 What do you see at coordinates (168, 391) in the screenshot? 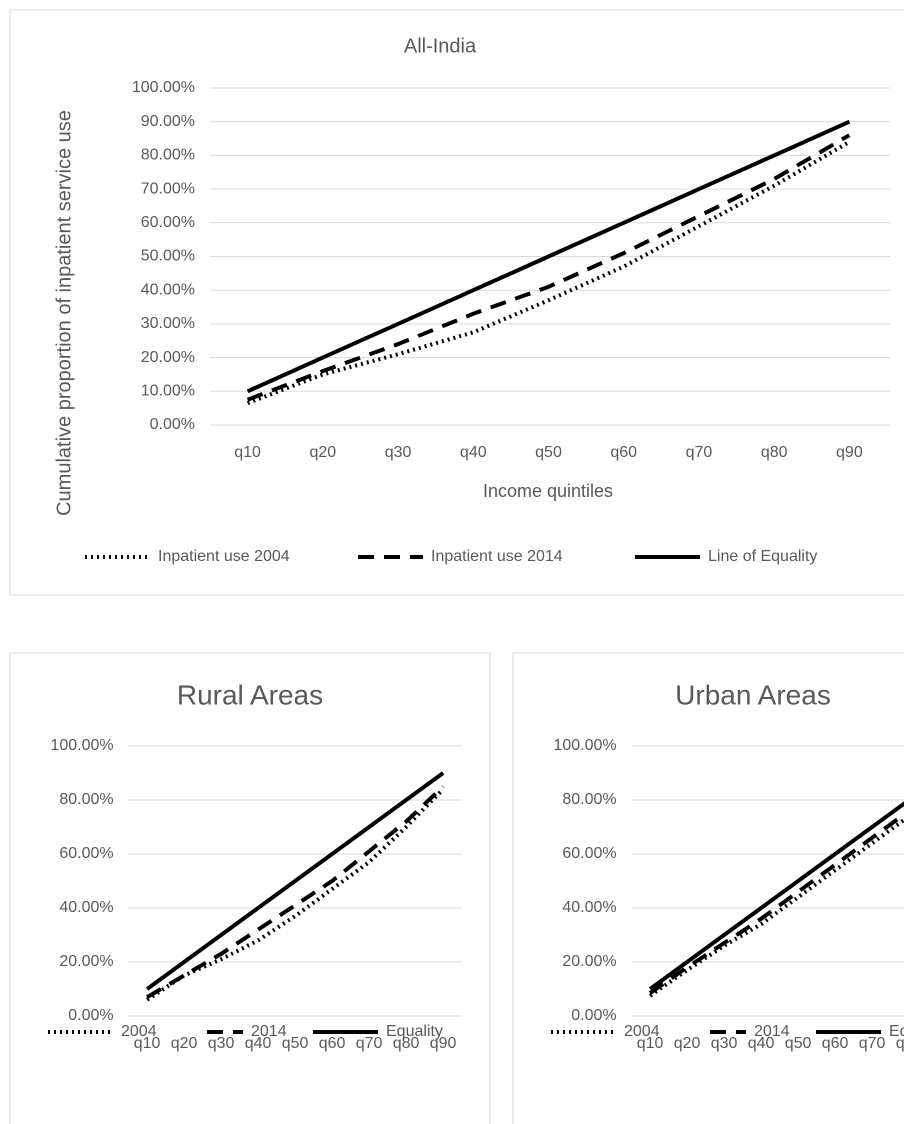
I see `y-tick-label: 10.00%` at bounding box center [168, 391].